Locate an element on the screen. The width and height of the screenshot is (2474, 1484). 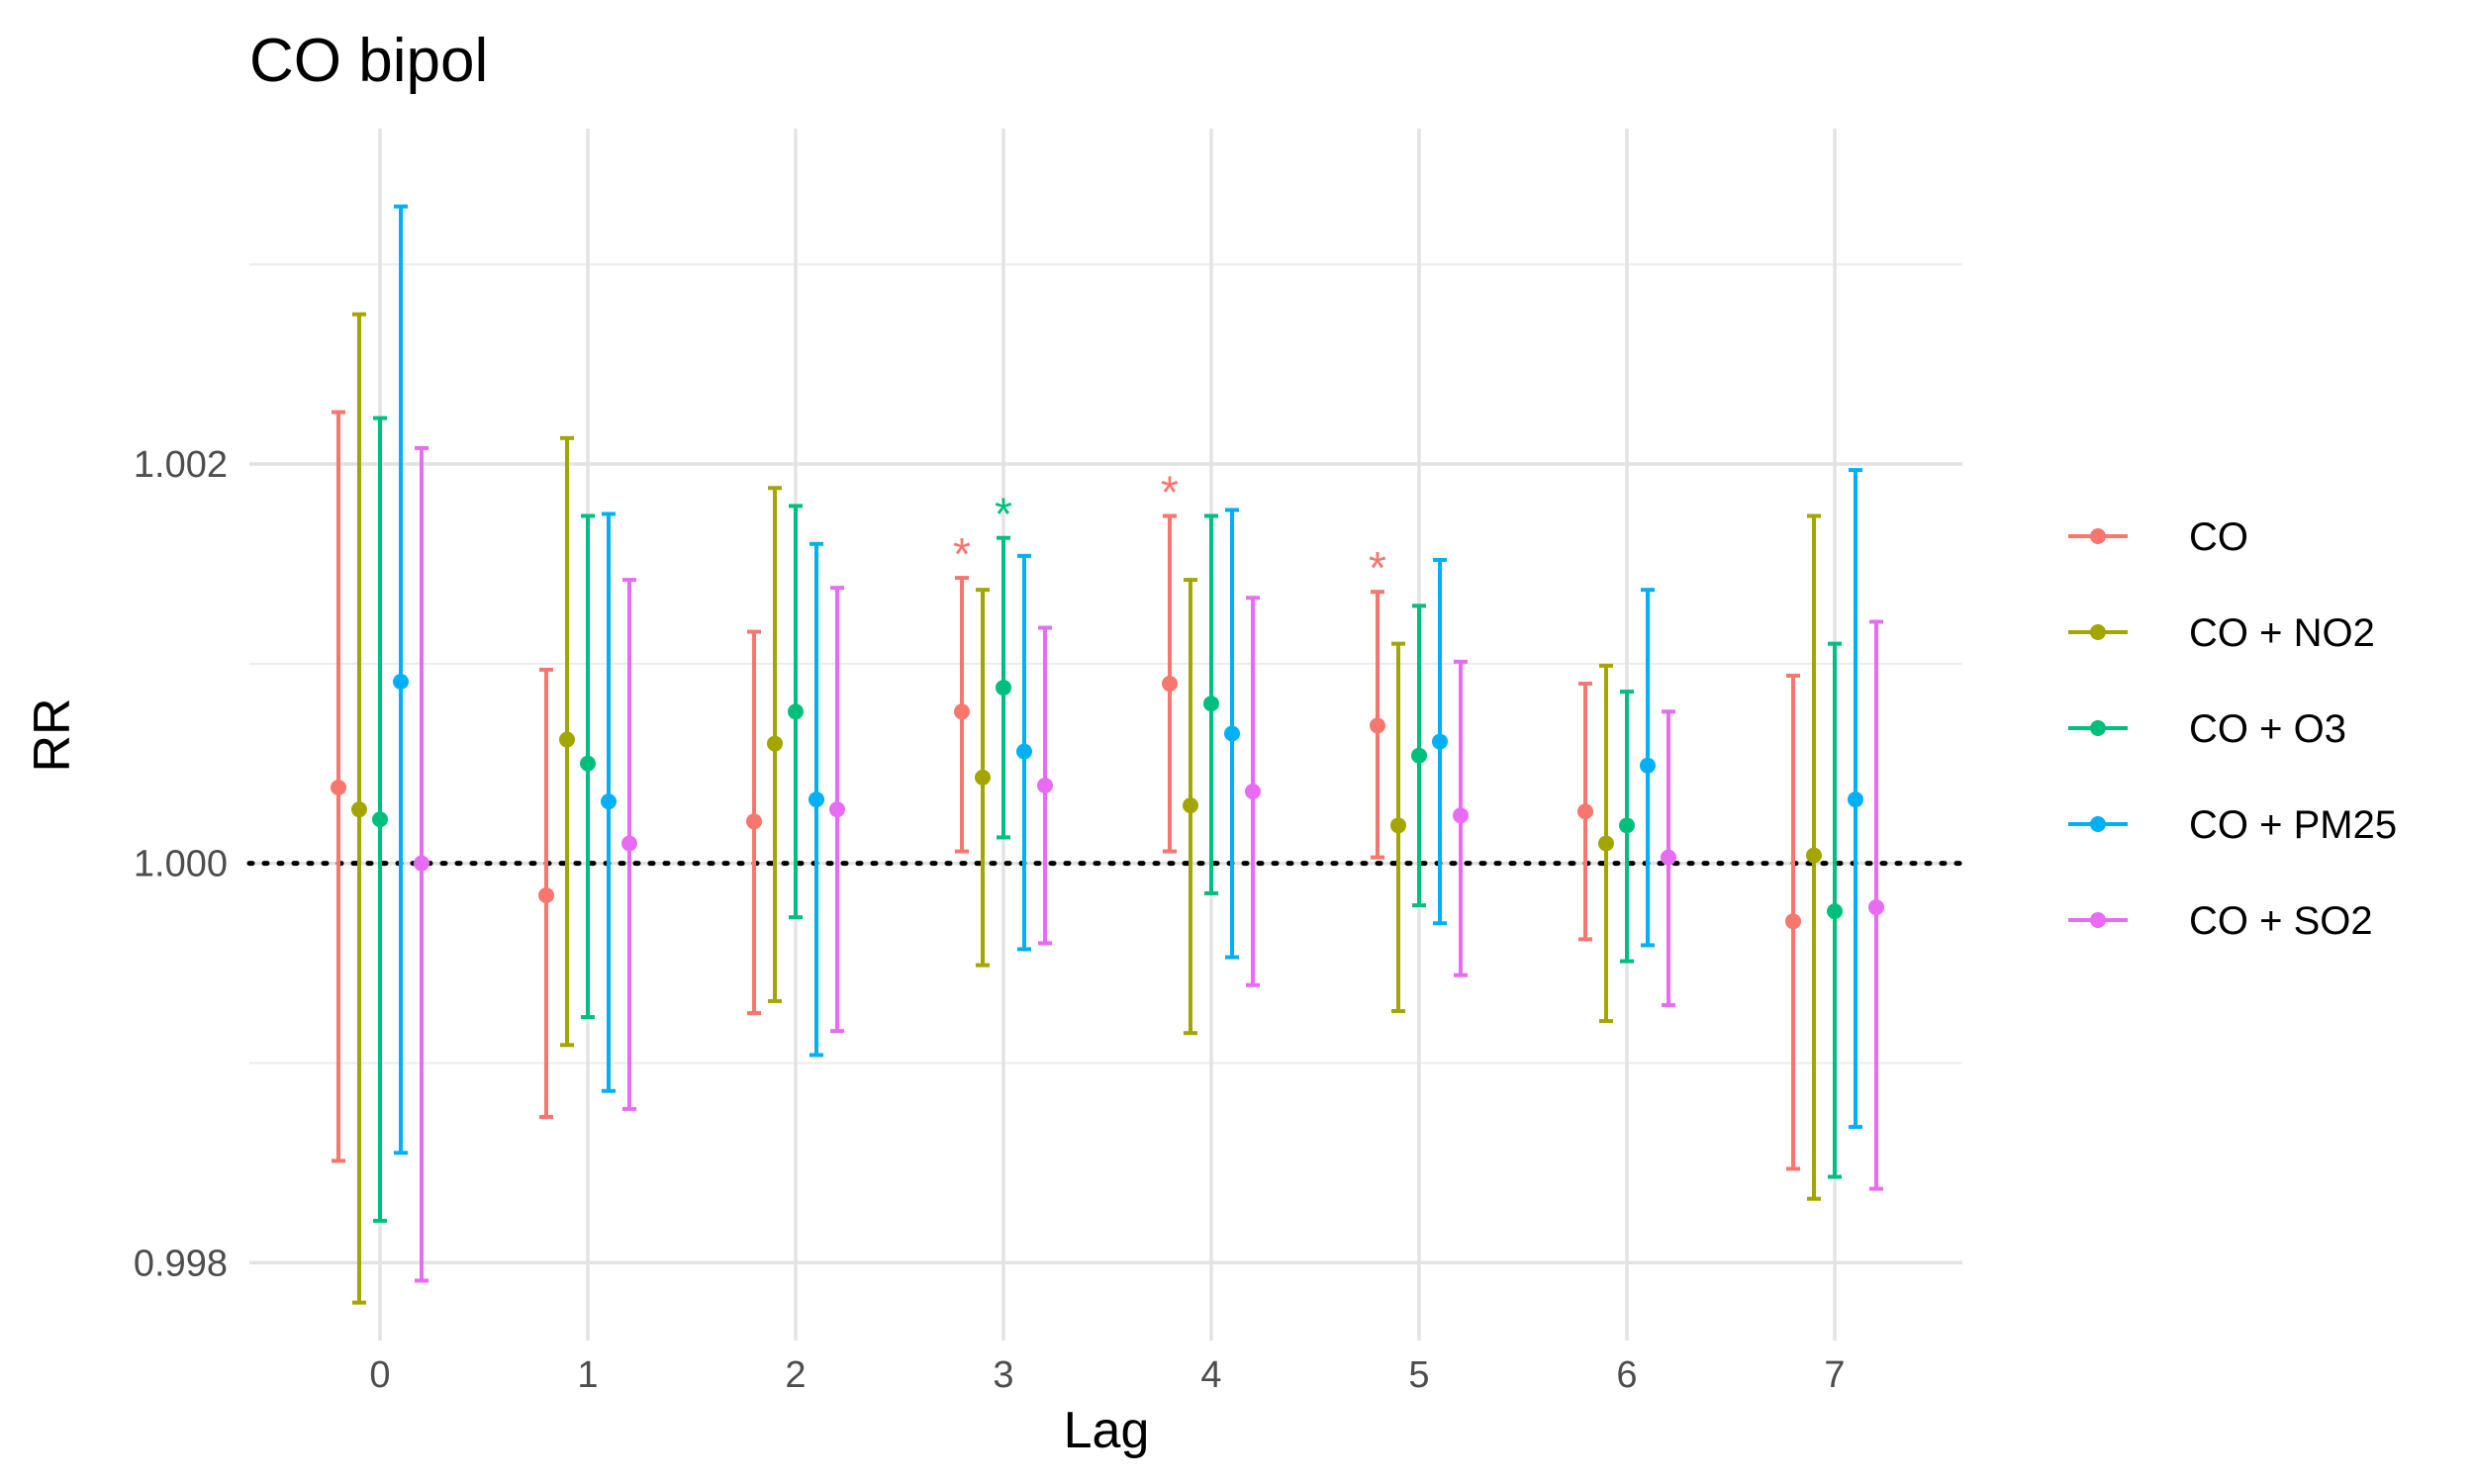
x-tick-label: 3 is located at coordinates (1003, 1375).